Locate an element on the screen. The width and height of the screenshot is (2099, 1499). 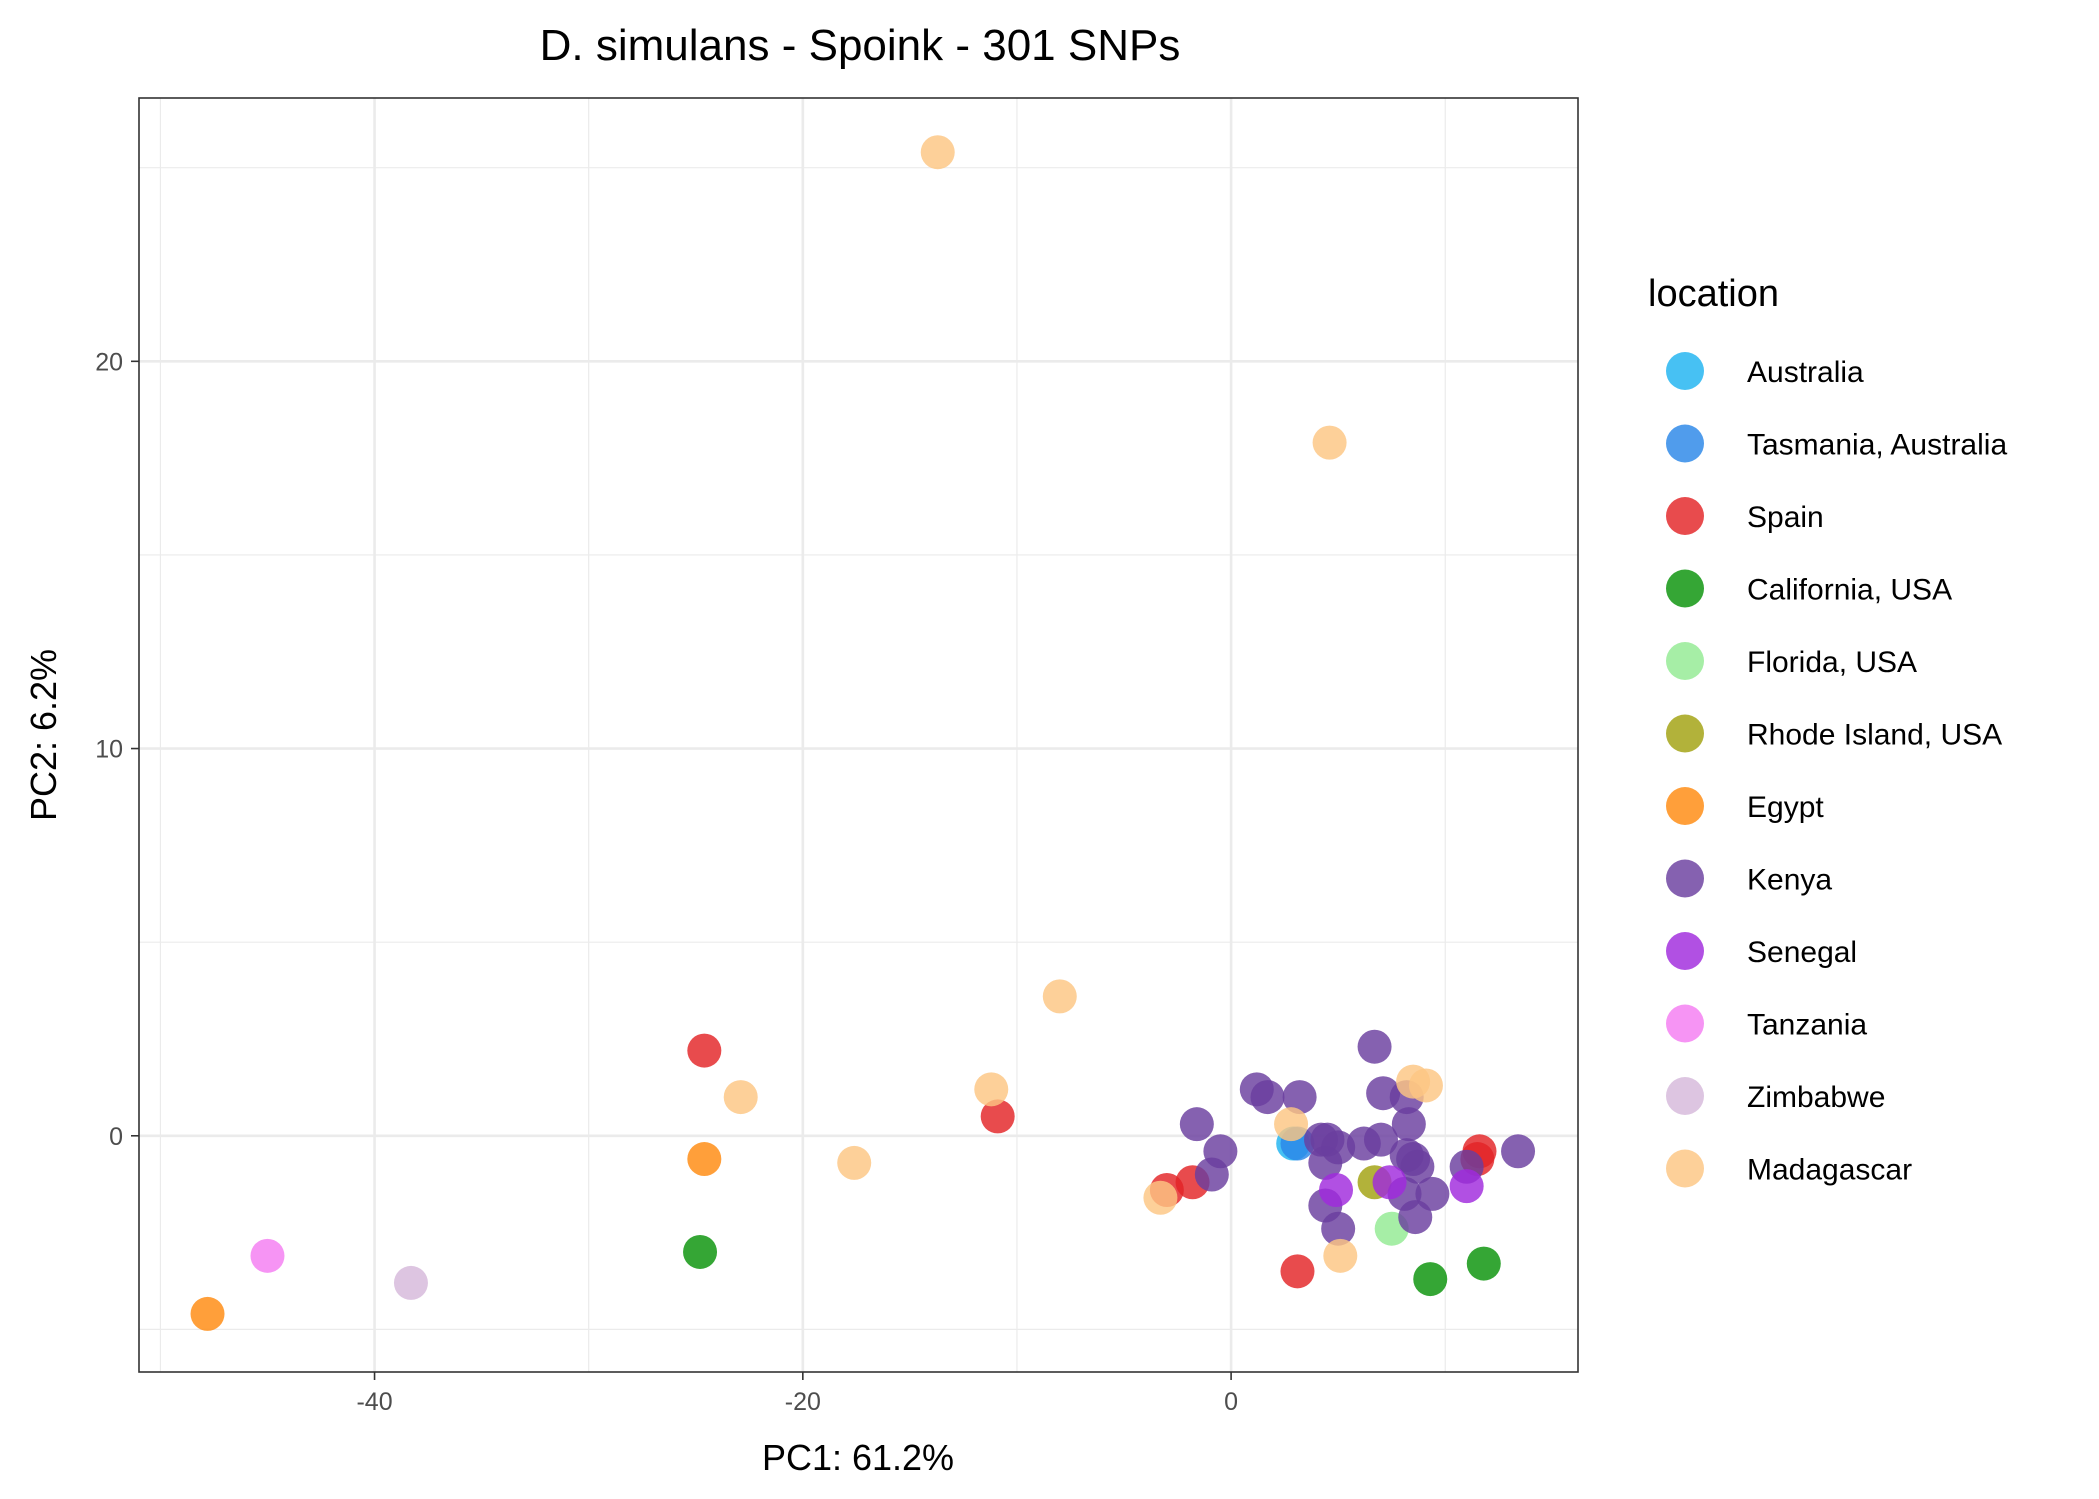
y-tick-label: 10 is located at coordinates (109, 750).